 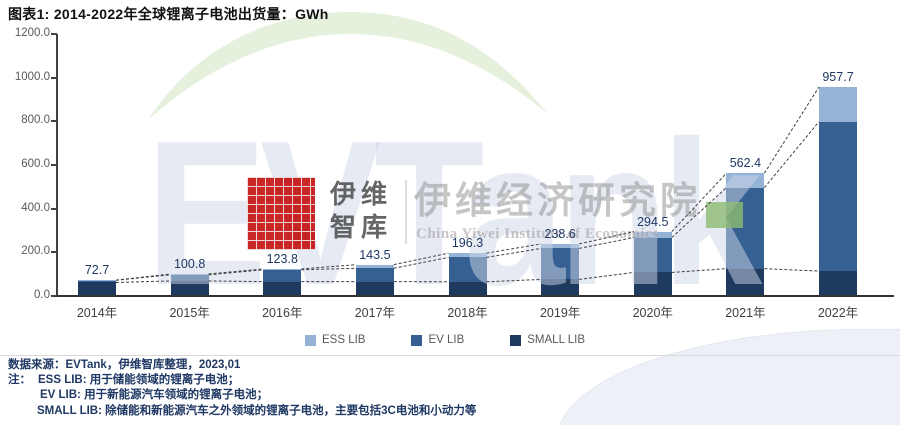 I want to click on y-axis-tick-label: 1000.0, so click(x=32, y=76).